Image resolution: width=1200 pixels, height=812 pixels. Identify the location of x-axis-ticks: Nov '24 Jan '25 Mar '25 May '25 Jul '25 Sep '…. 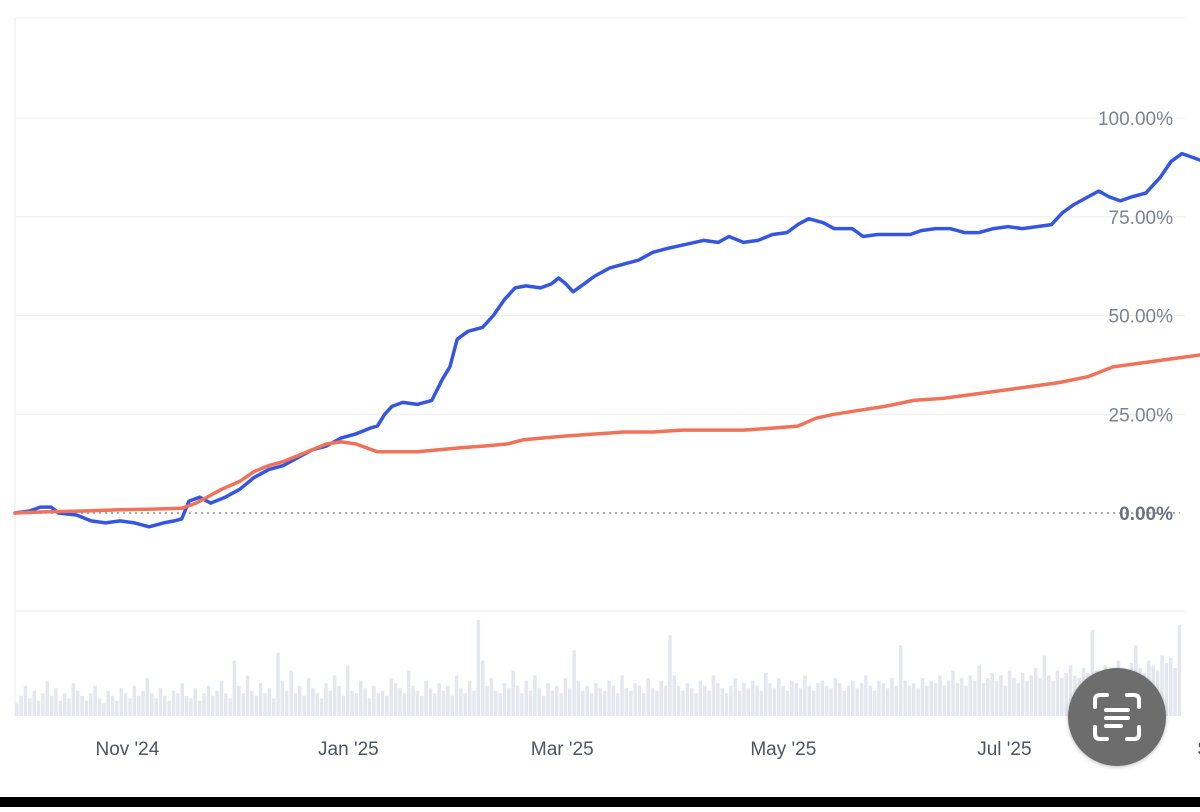
(647, 749).